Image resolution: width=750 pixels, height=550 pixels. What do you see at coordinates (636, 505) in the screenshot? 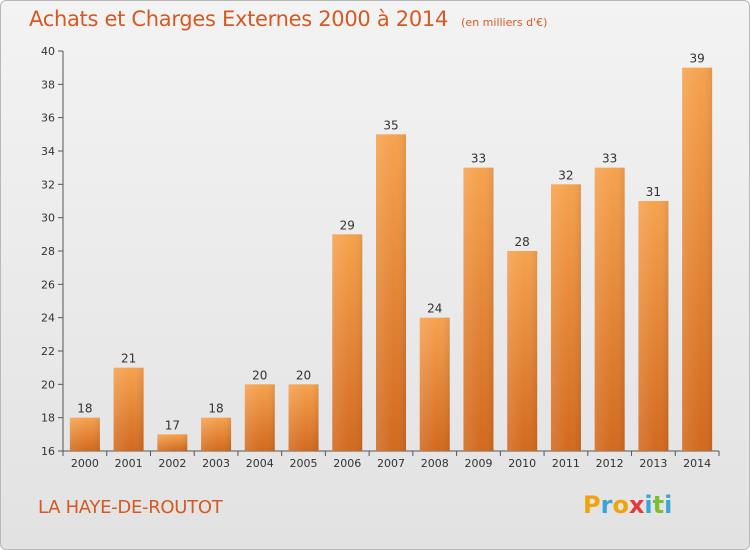
I see `logo-letter: x` at bounding box center [636, 505].